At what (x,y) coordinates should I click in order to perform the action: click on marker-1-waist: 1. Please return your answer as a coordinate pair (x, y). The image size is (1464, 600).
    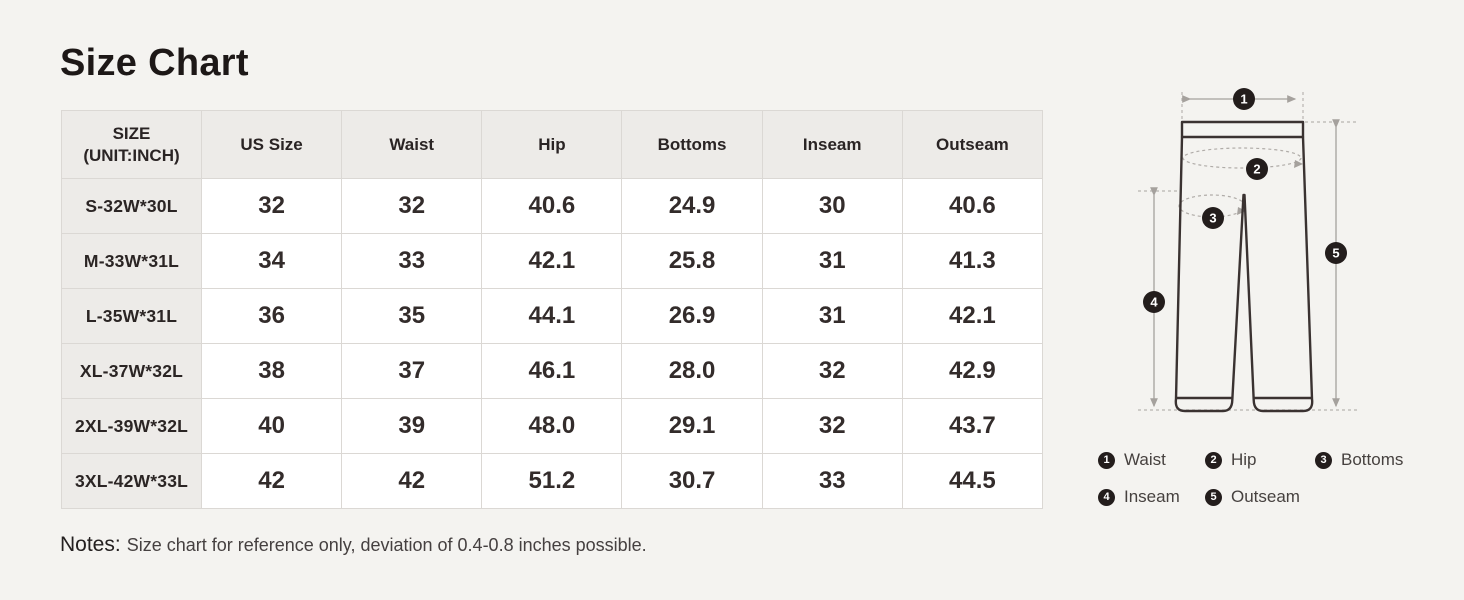
    Looking at the image, I should click on (1244, 99).